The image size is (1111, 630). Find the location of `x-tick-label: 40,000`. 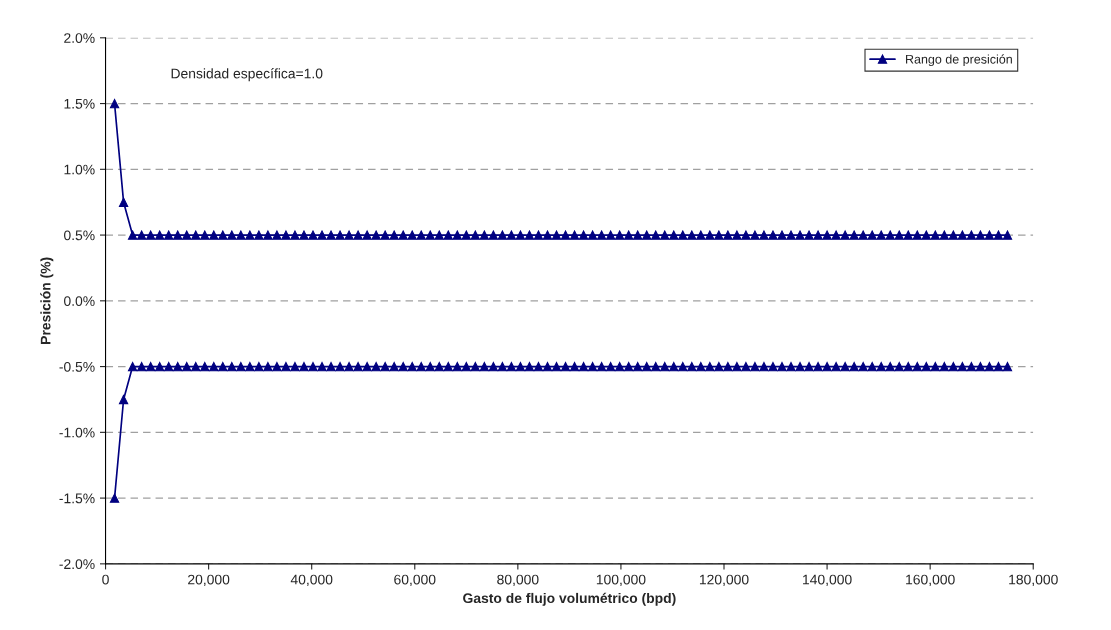

x-tick-label: 40,000 is located at coordinates (311, 580).